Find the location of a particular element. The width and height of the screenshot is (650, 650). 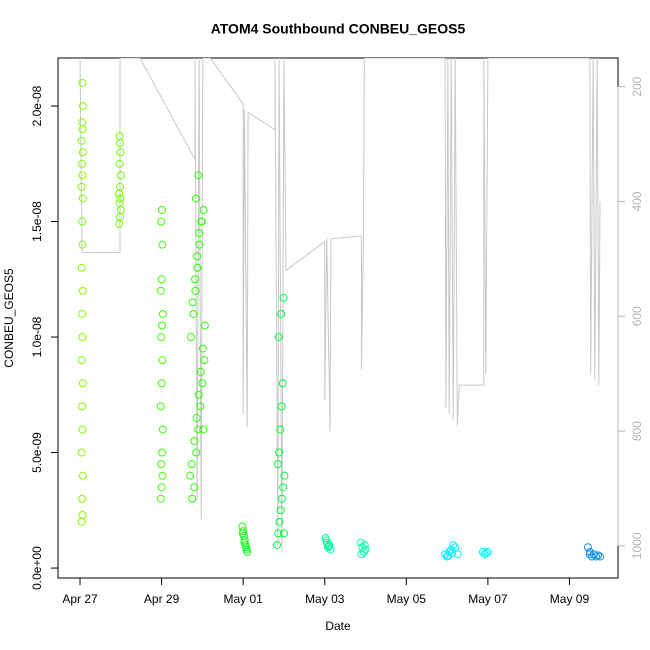

y2-tick-label: 1000 is located at coordinates (637, 545).